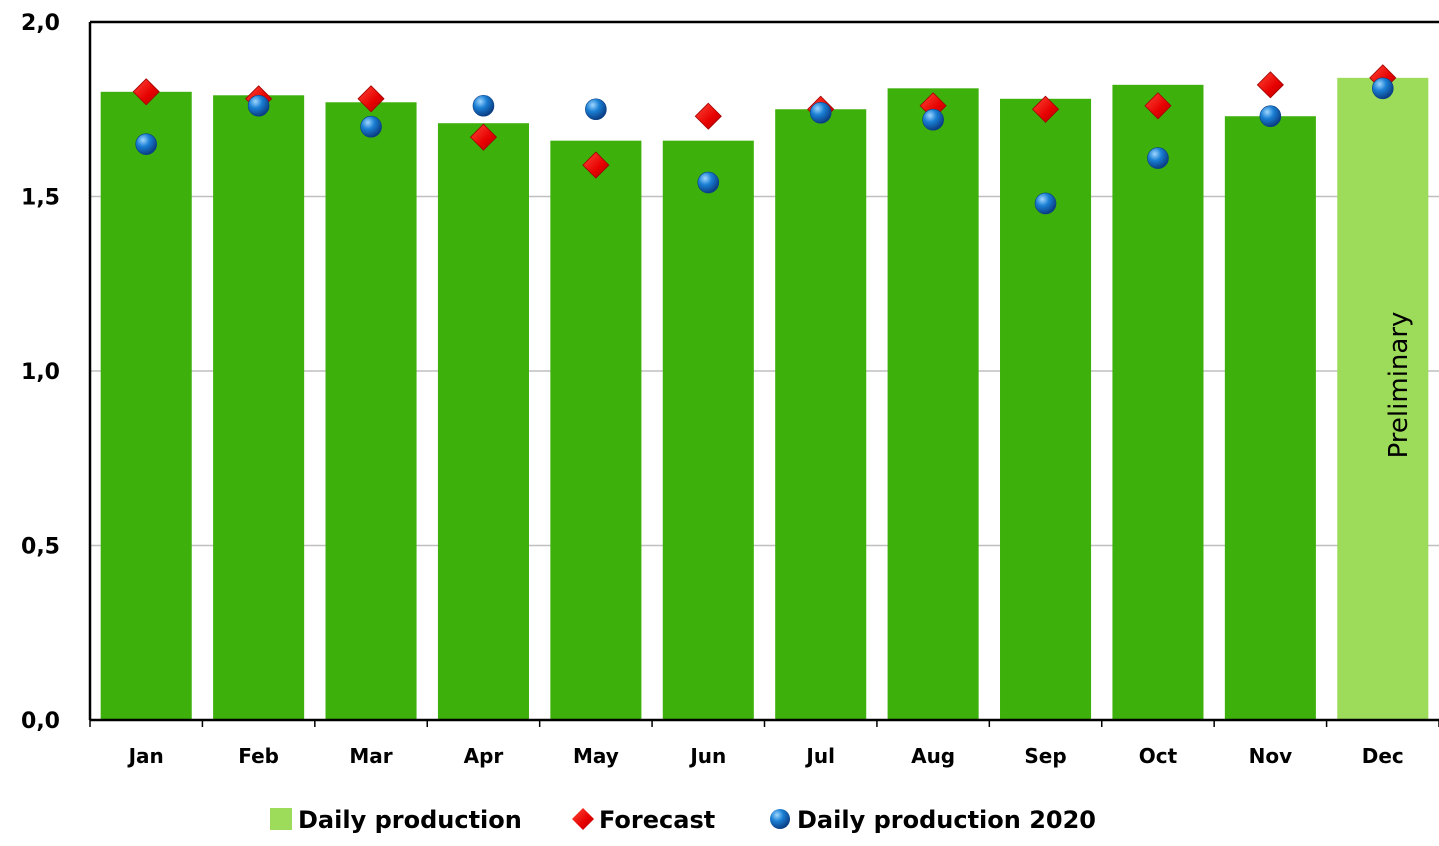 The width and height of the screenshot is (1439, 846). Describe the element at coordinates (145, 756) in the screenshot. I see `x-tick-label: Jan` at that location.